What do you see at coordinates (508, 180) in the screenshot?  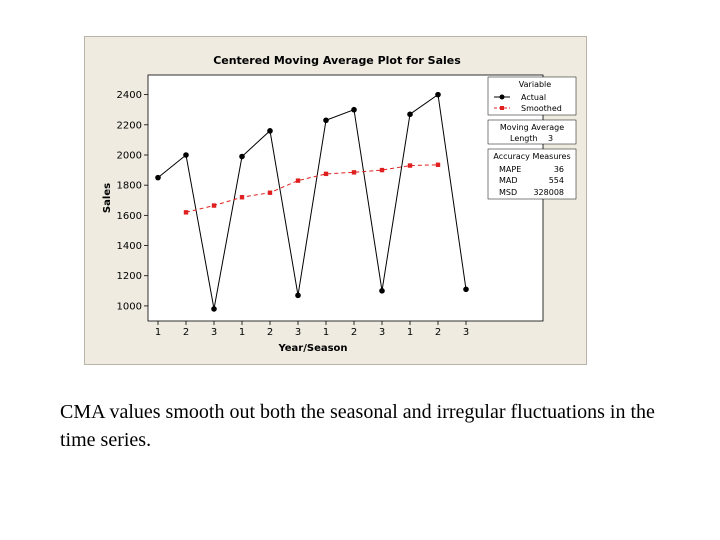 I see `accuracy-mad-label: MAD` at bounding box center [508, 180].